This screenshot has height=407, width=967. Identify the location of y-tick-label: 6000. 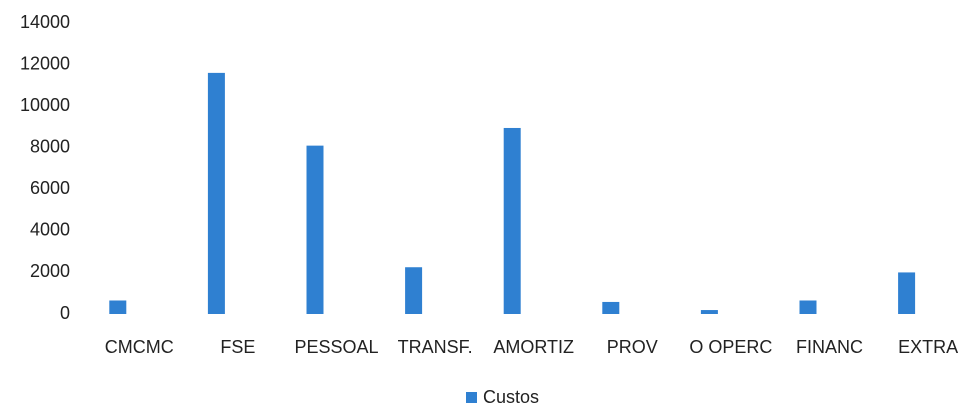
(50, 188).